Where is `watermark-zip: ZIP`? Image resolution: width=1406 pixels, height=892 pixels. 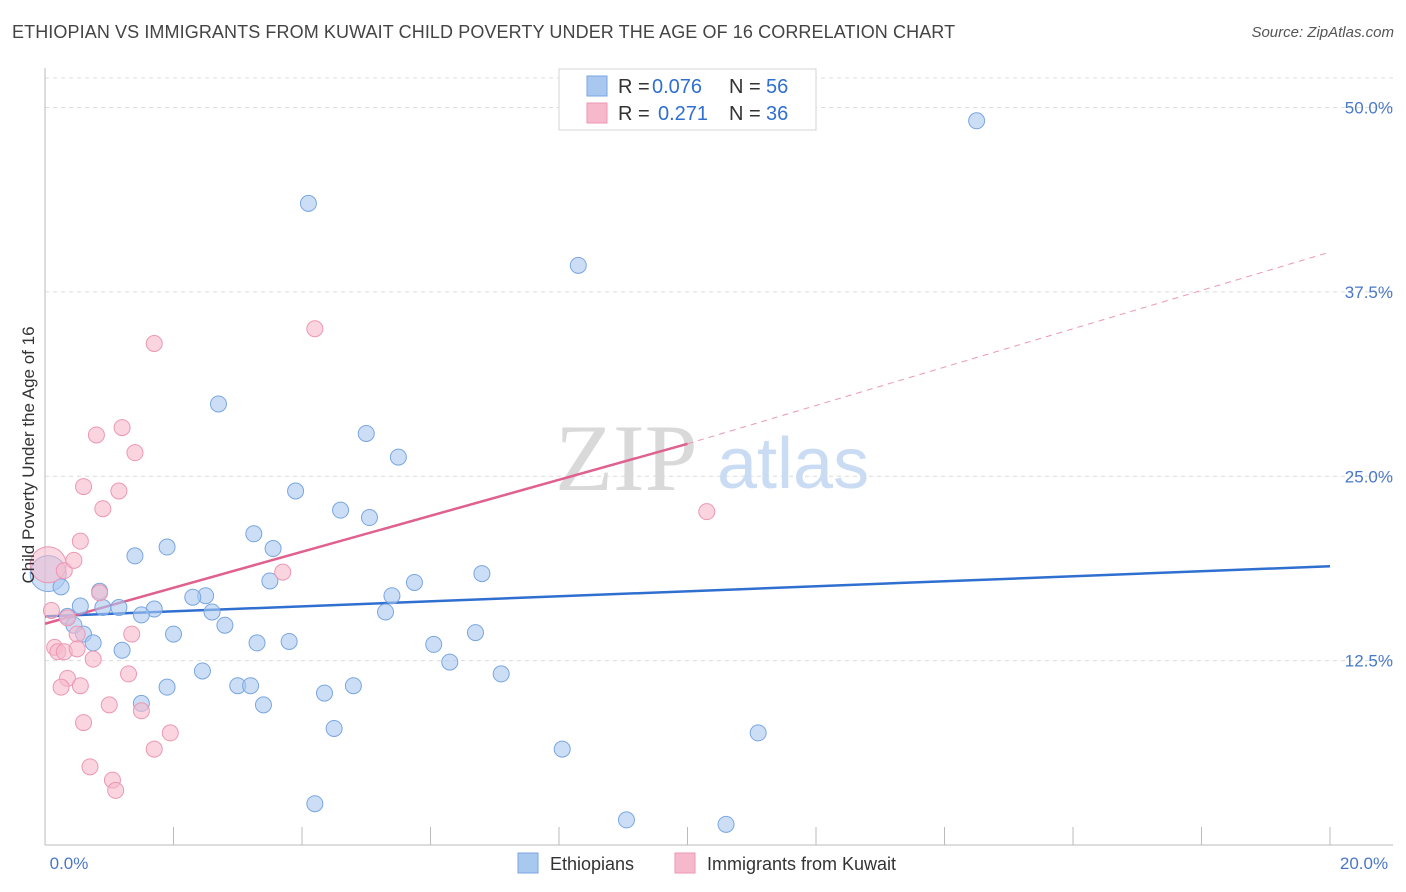 watermark-zip: ZIP is located at coordinates (626, 458).